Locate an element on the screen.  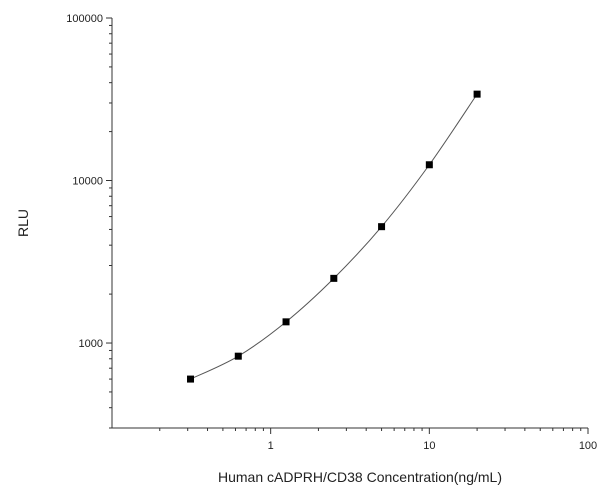
y-tick-label: 100000 is located at coordinates (84, 19).